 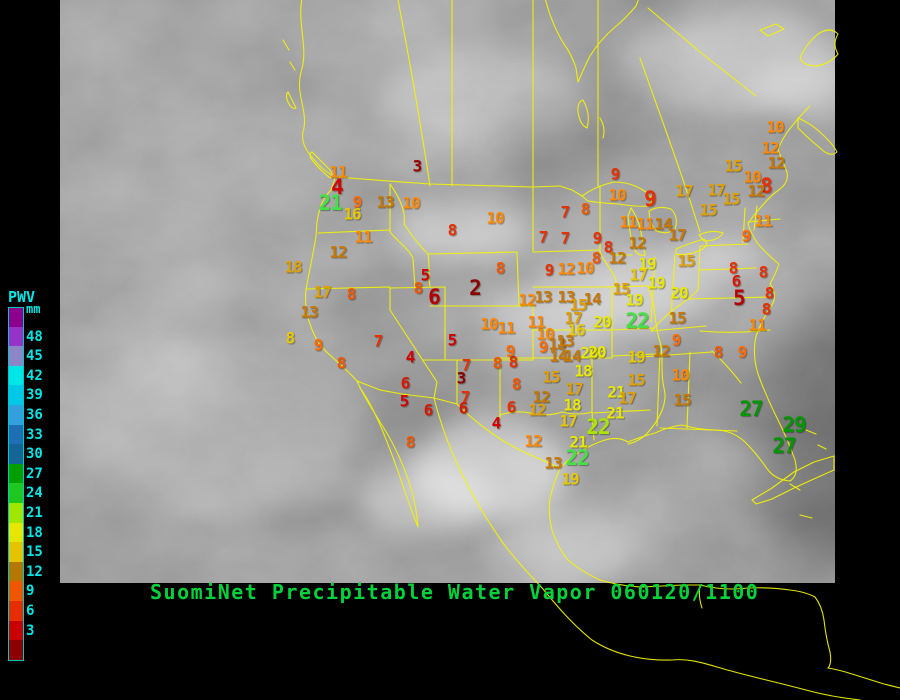 What do you see at coordinates (577, 397) in the screenshot?
I see `texas-oklahoma-borders` at bounding box center [577, 397].